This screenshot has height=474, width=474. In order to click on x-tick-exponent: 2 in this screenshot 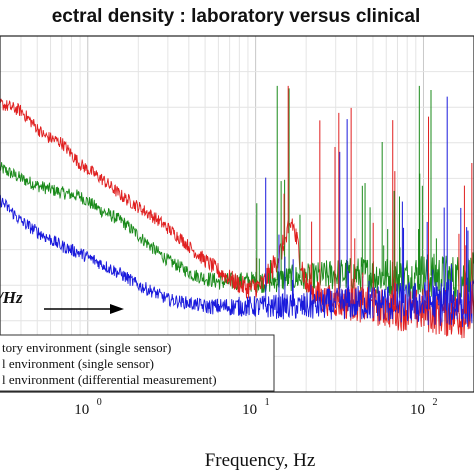, I will do `click(434, 402)`.